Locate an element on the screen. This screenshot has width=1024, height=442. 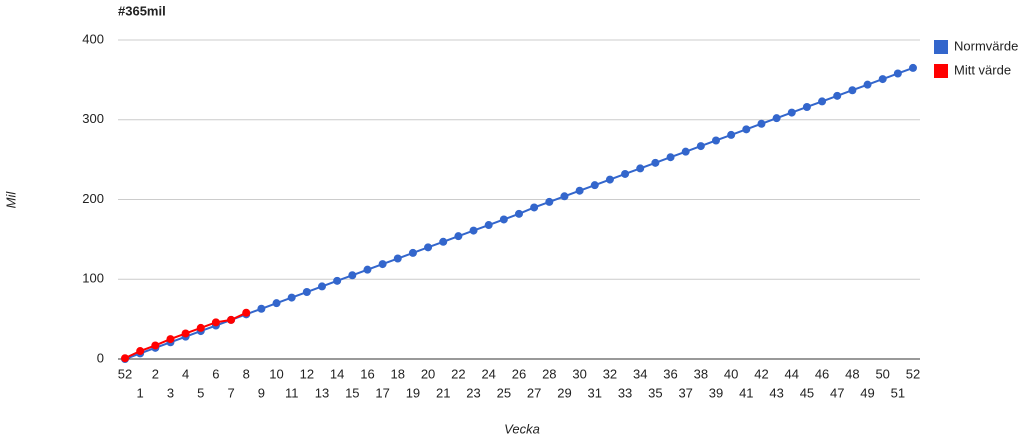
x-tick-label: 39 is located at coordinates (716, 392).